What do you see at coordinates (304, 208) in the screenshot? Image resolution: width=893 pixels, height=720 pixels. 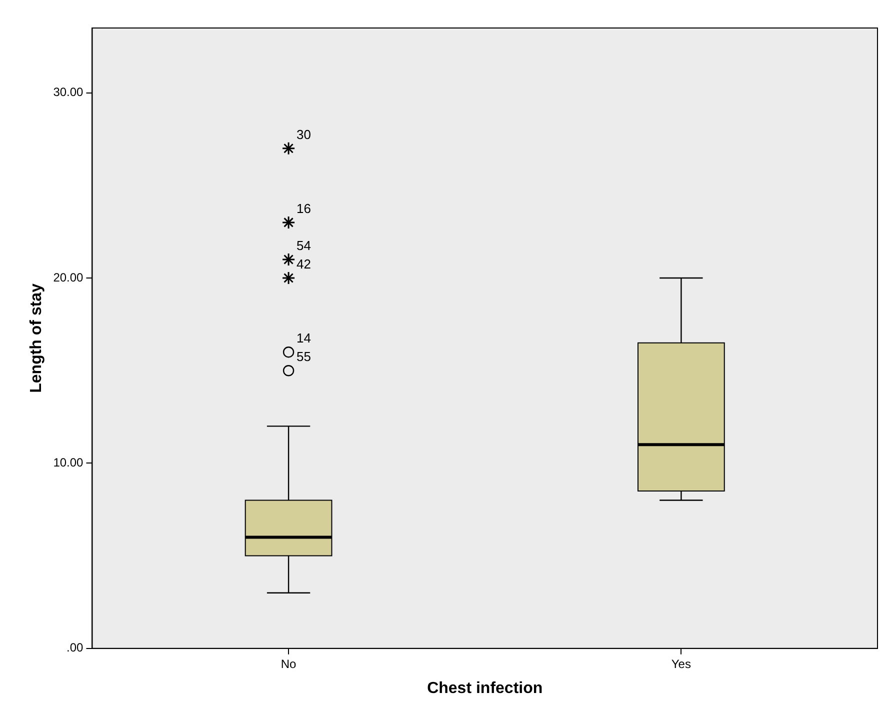 I see `annotation: 16` at bounding box center [304, 208].